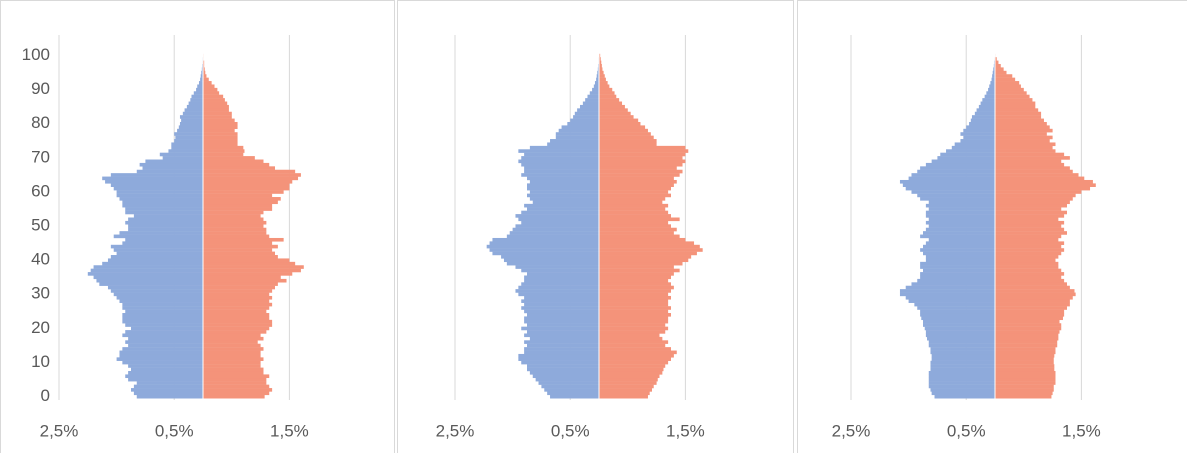  I want to click on y-tick-label: 30, so click(40, 293).